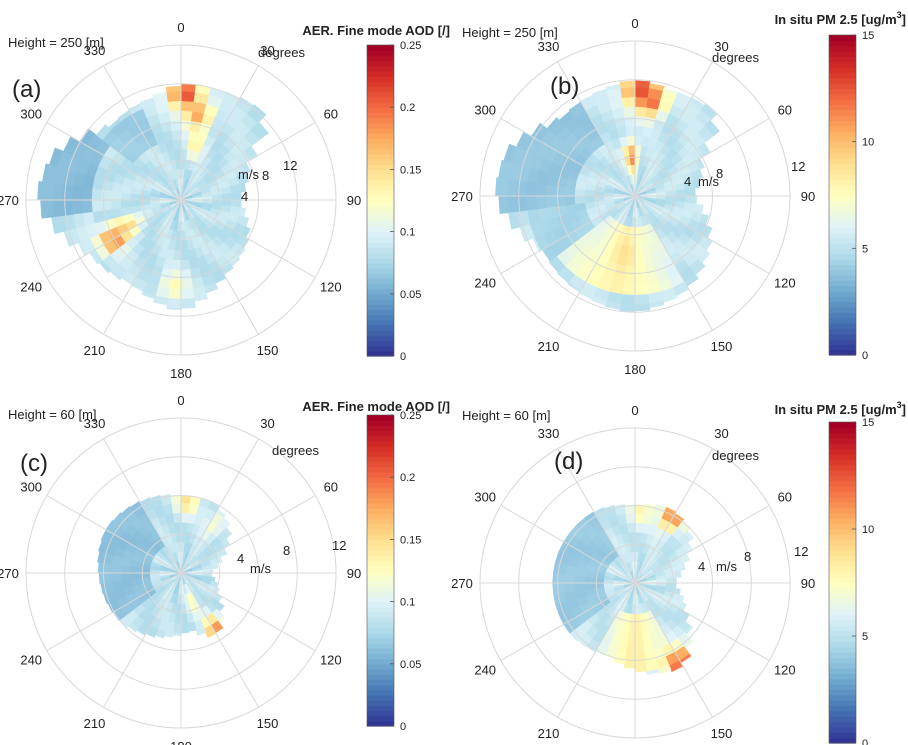  Describe the element at coordinates (868, 423) in the screenshot. I see `colorbar-tick-label: 15` at that location.